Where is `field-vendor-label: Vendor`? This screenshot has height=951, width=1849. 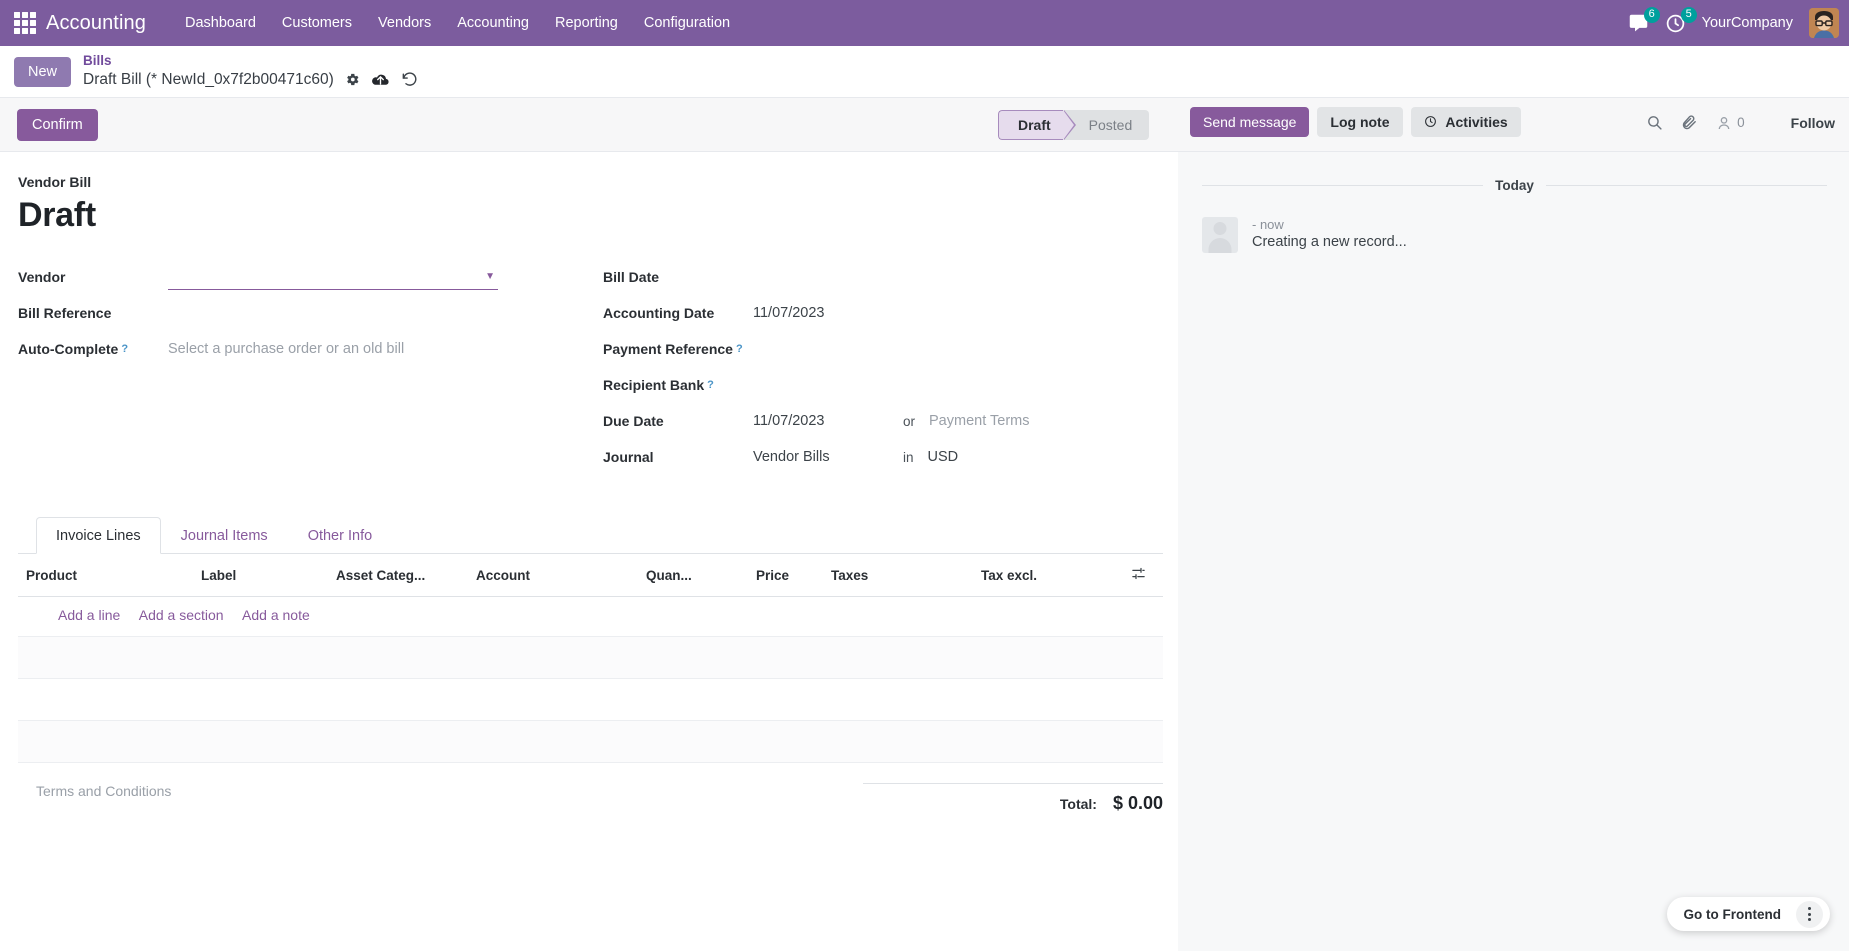 field-vendor-label: Vendor is located at coordinates (42, 277).